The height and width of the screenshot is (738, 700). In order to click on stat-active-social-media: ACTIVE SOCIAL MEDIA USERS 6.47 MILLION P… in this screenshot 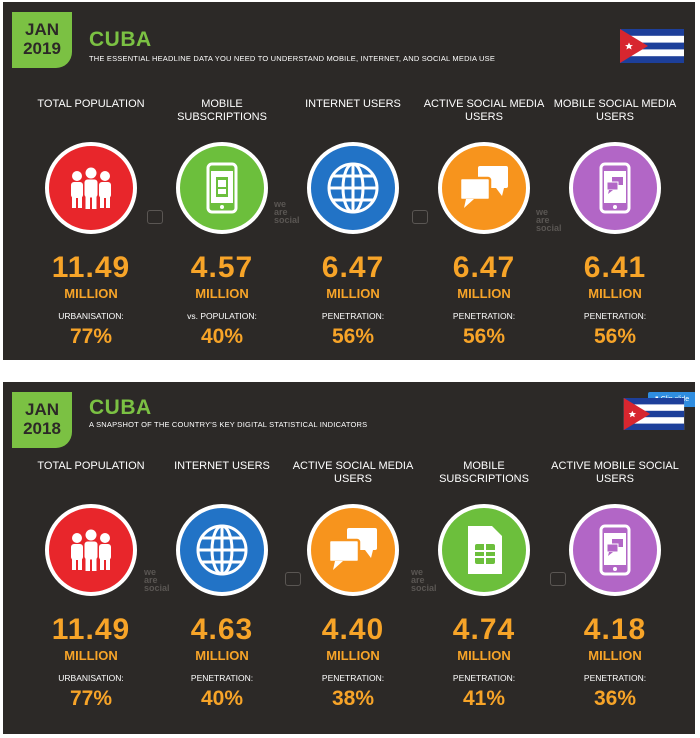, I will do `click(484, 223)`.